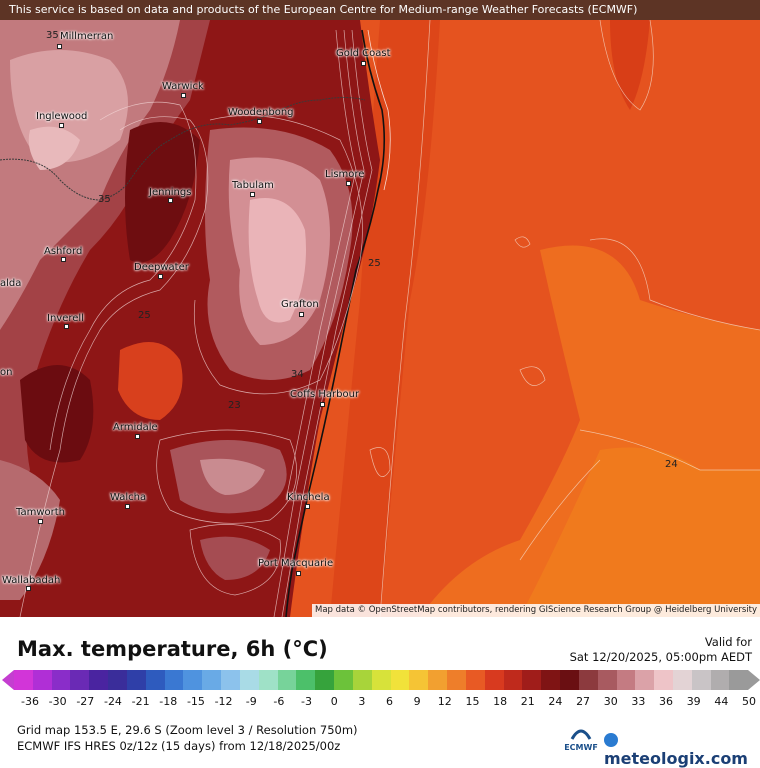 Image resolution: width=760 pixels, height=768 pixels. I want to click on town-label: Walcha, so click(128, 497).